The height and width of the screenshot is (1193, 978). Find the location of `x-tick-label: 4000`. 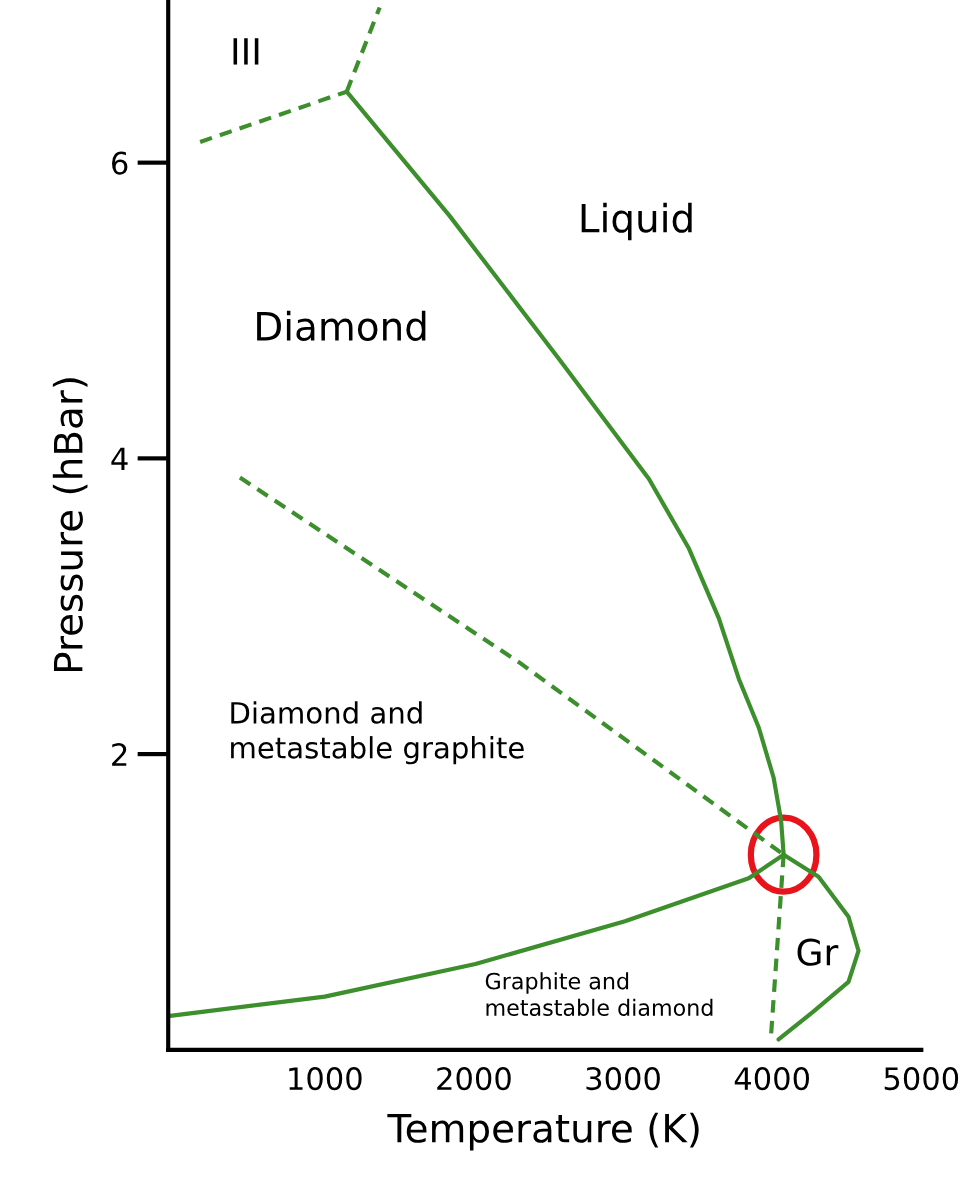

x-tick-label: 4000 is located at coordinates (772, 1079).